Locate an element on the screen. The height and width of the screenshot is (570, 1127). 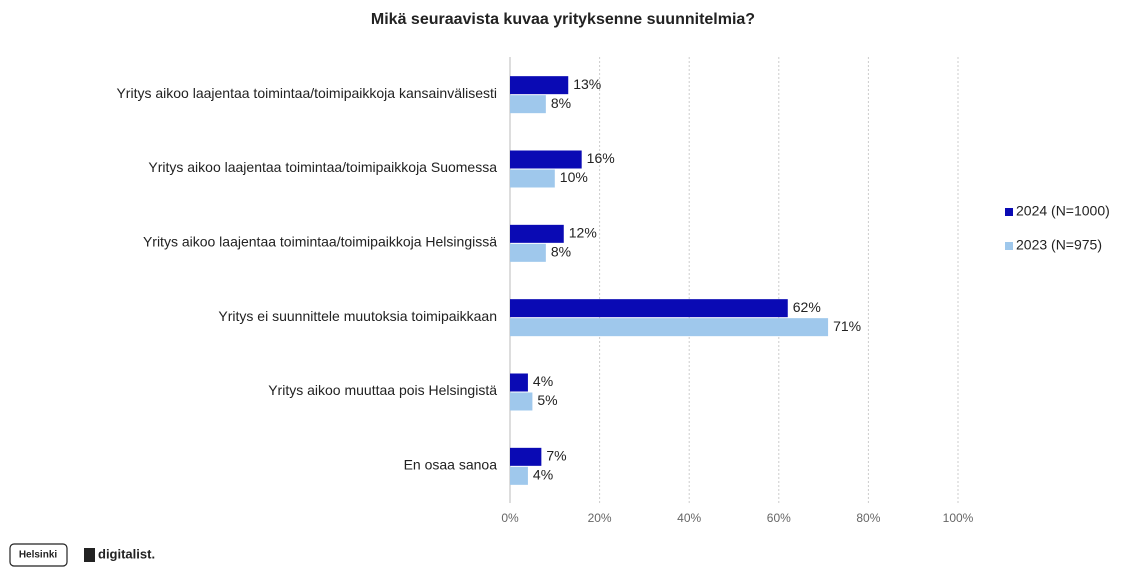
legend-label: 2023 (N=975) is located at coordinates (1059, 245).